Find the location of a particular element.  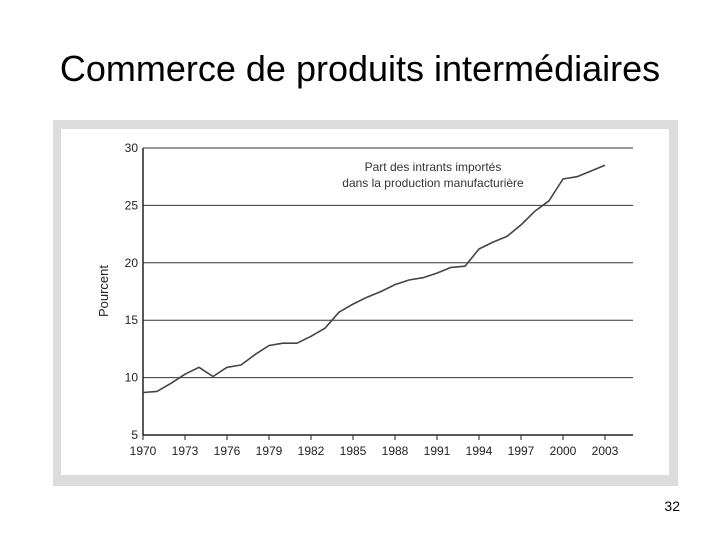

x-tick-label: 1988 is located at coordinates (395, 451).